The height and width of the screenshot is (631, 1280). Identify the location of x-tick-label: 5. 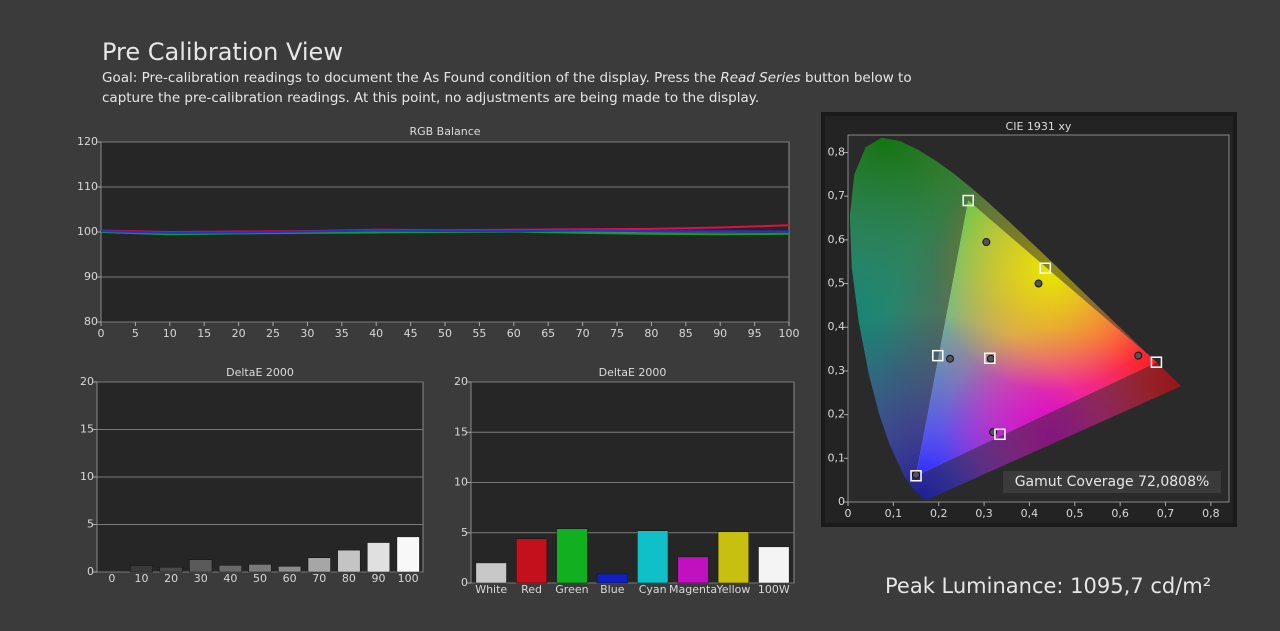
(135, 333).